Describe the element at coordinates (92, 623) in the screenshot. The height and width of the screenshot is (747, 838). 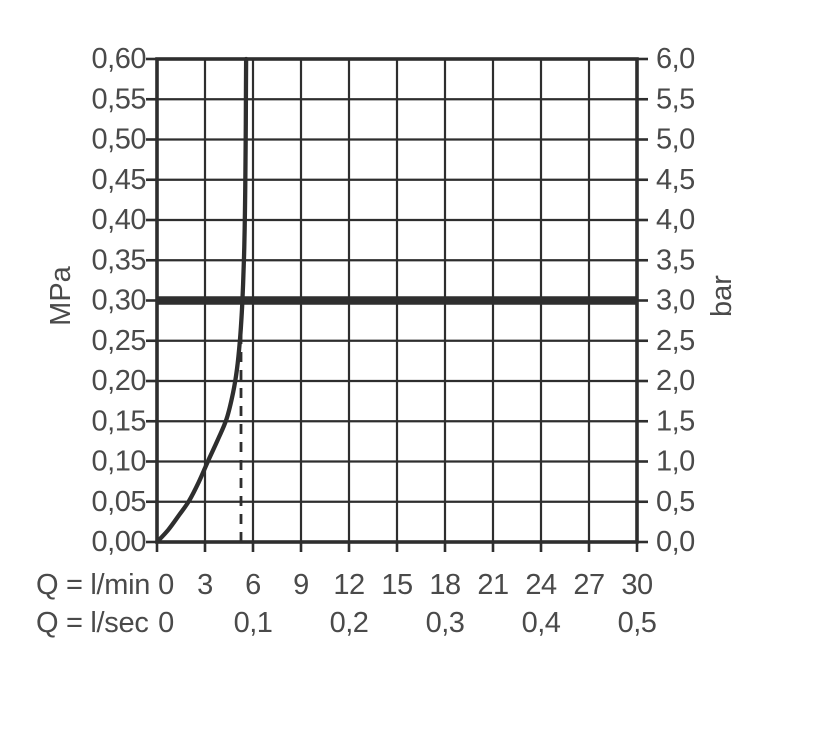
I see `x-axis-lsec-row-label: Q = l/sec` at that location.